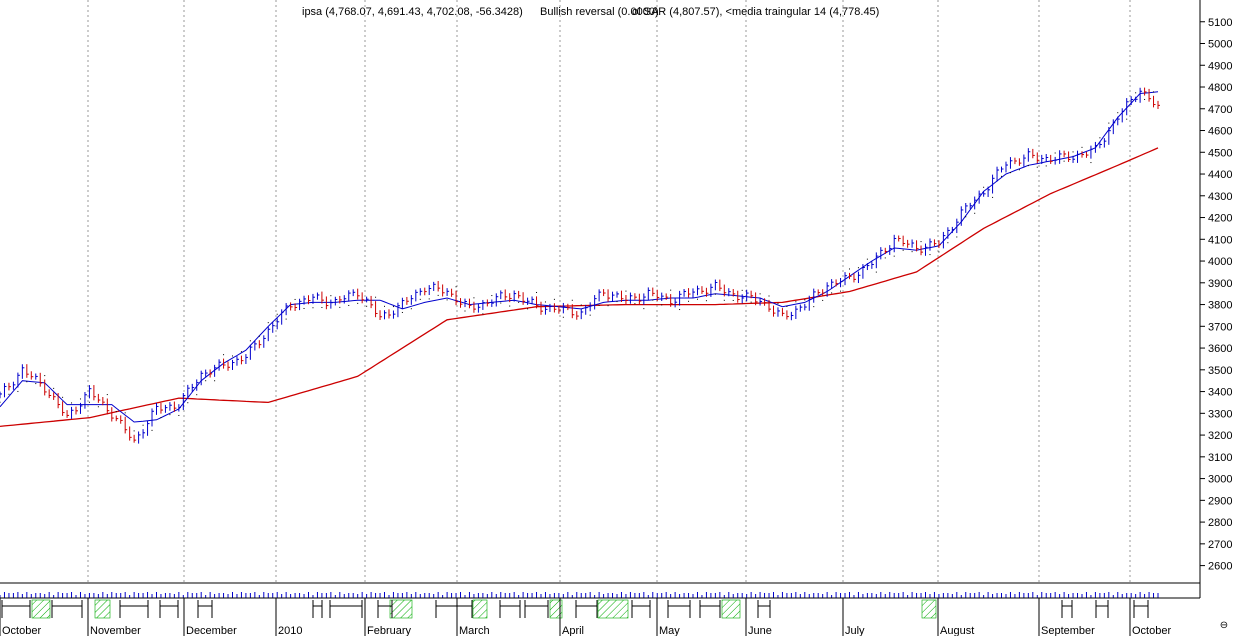  I want to click on header-overlay: Bullish reversal (0.0000), so click(599, 12).